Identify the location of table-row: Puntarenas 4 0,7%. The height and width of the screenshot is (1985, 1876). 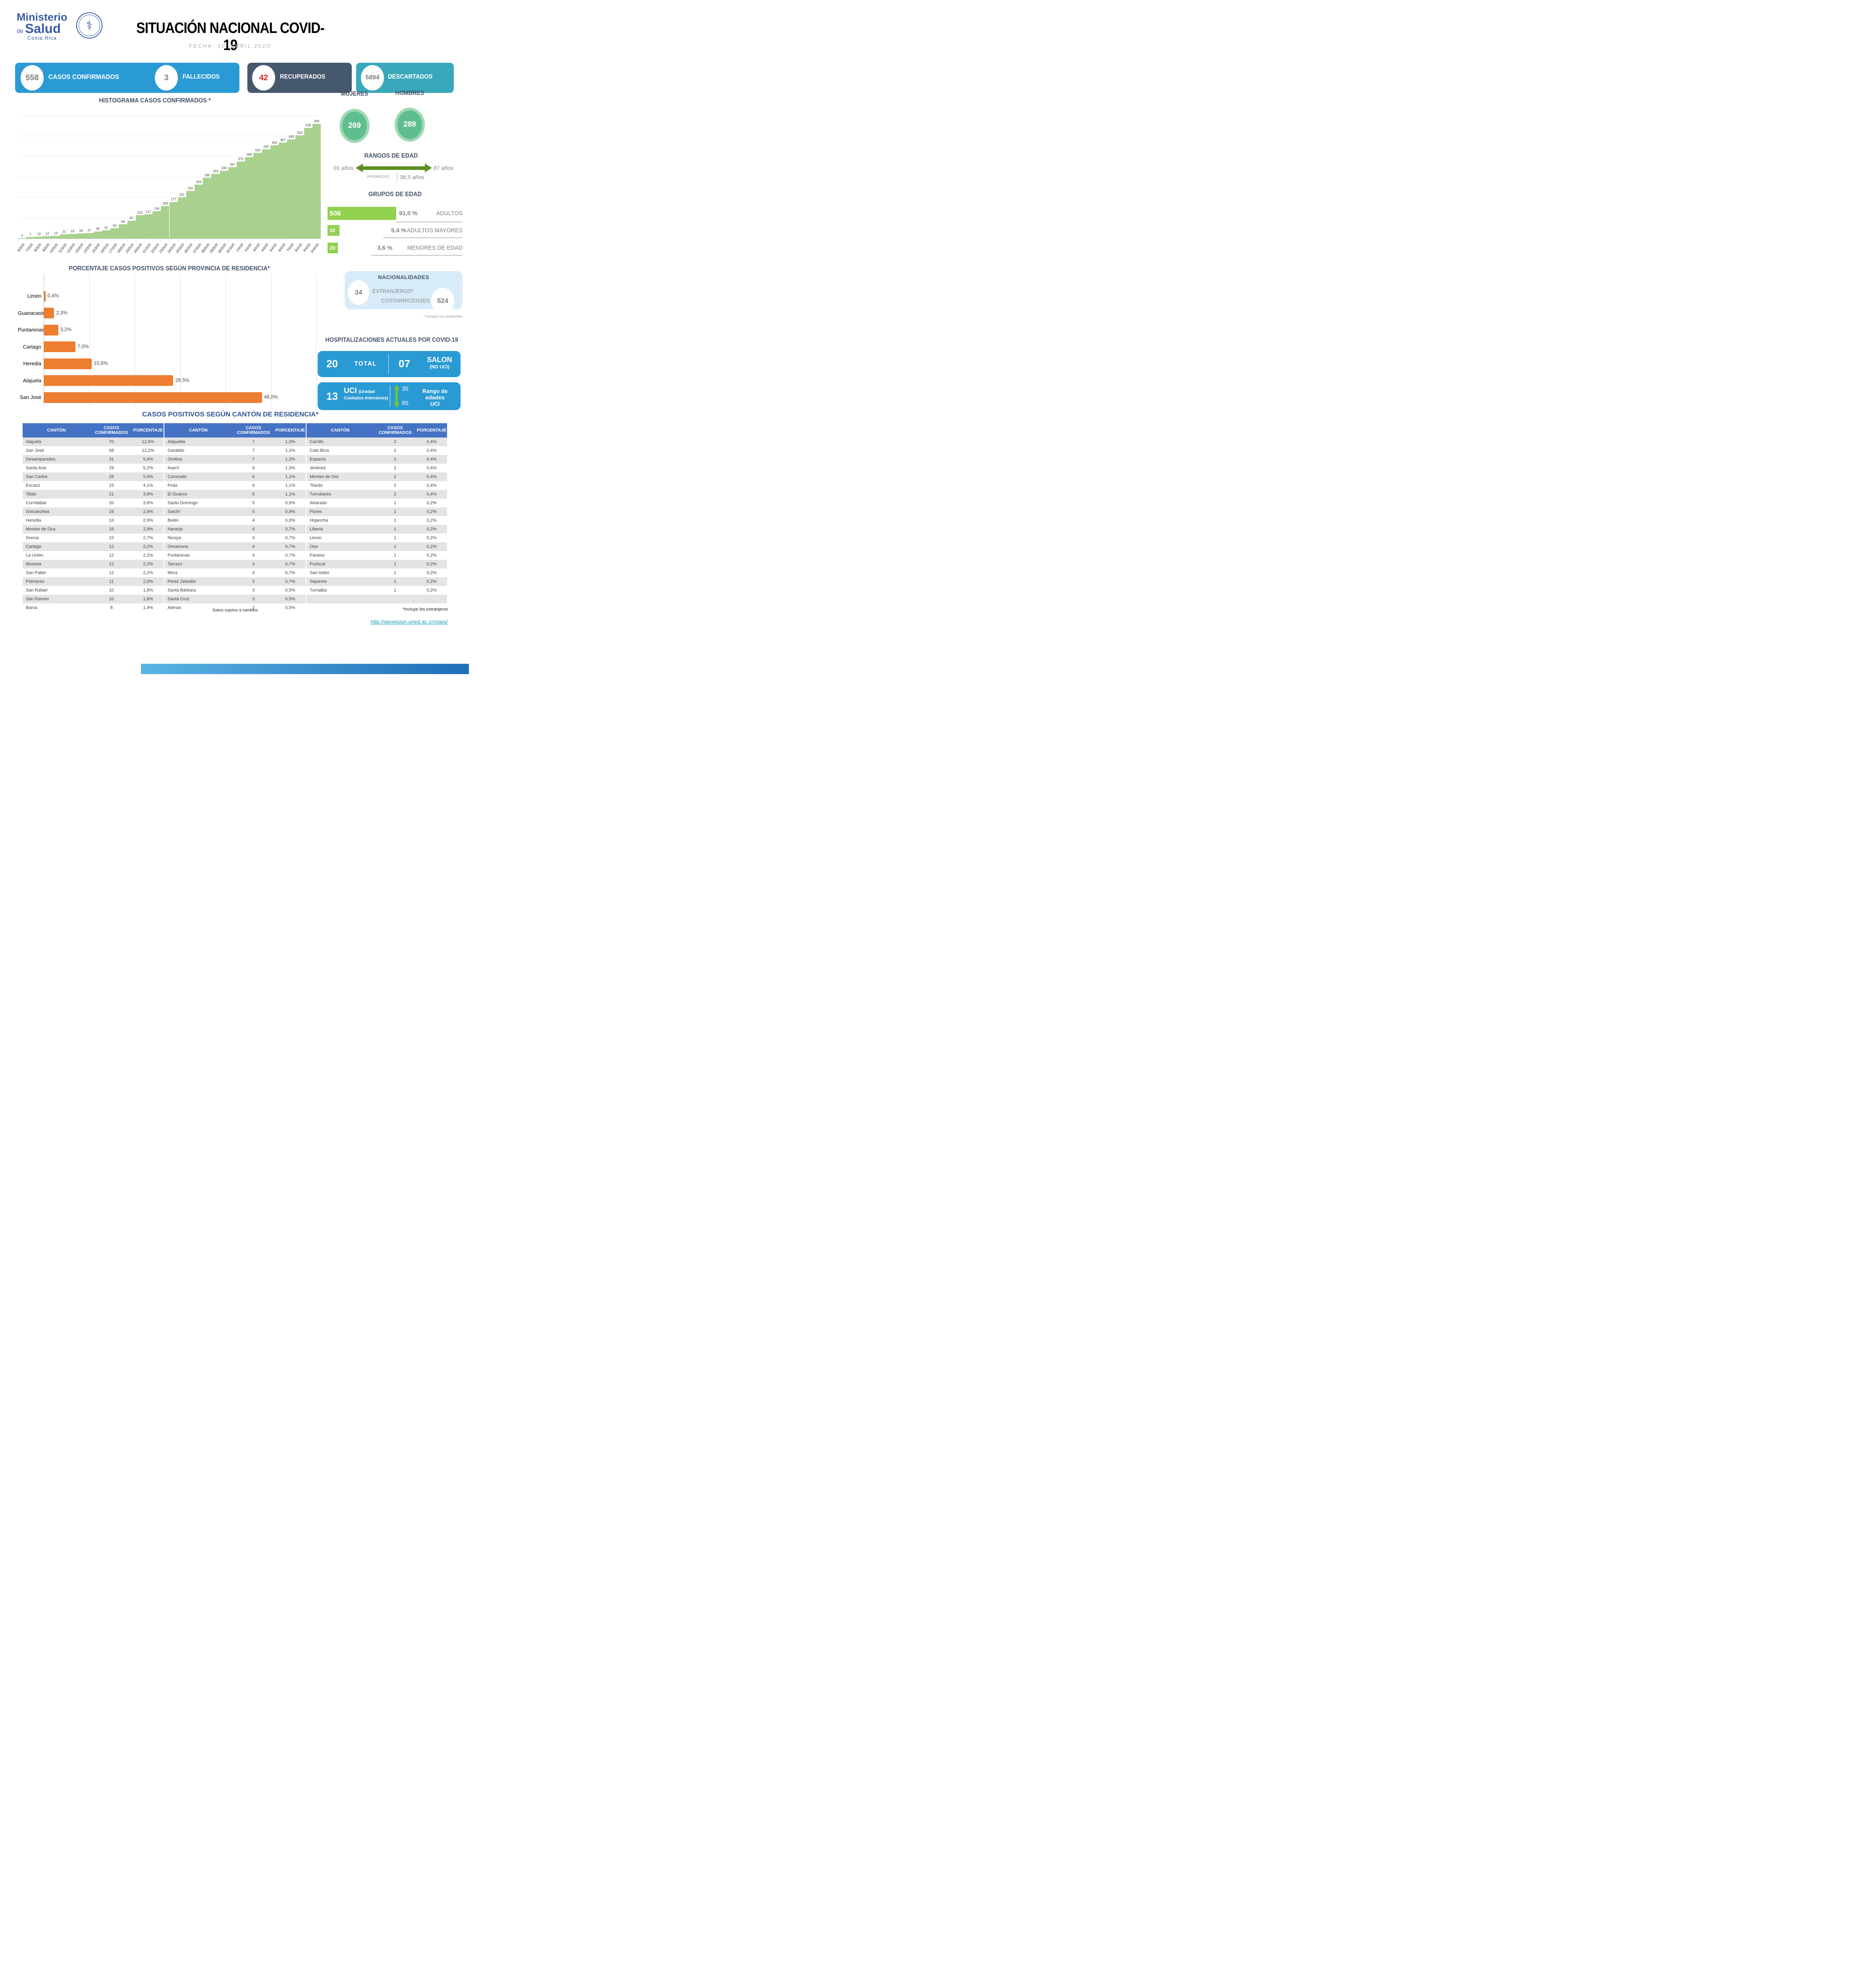
(235, 555).